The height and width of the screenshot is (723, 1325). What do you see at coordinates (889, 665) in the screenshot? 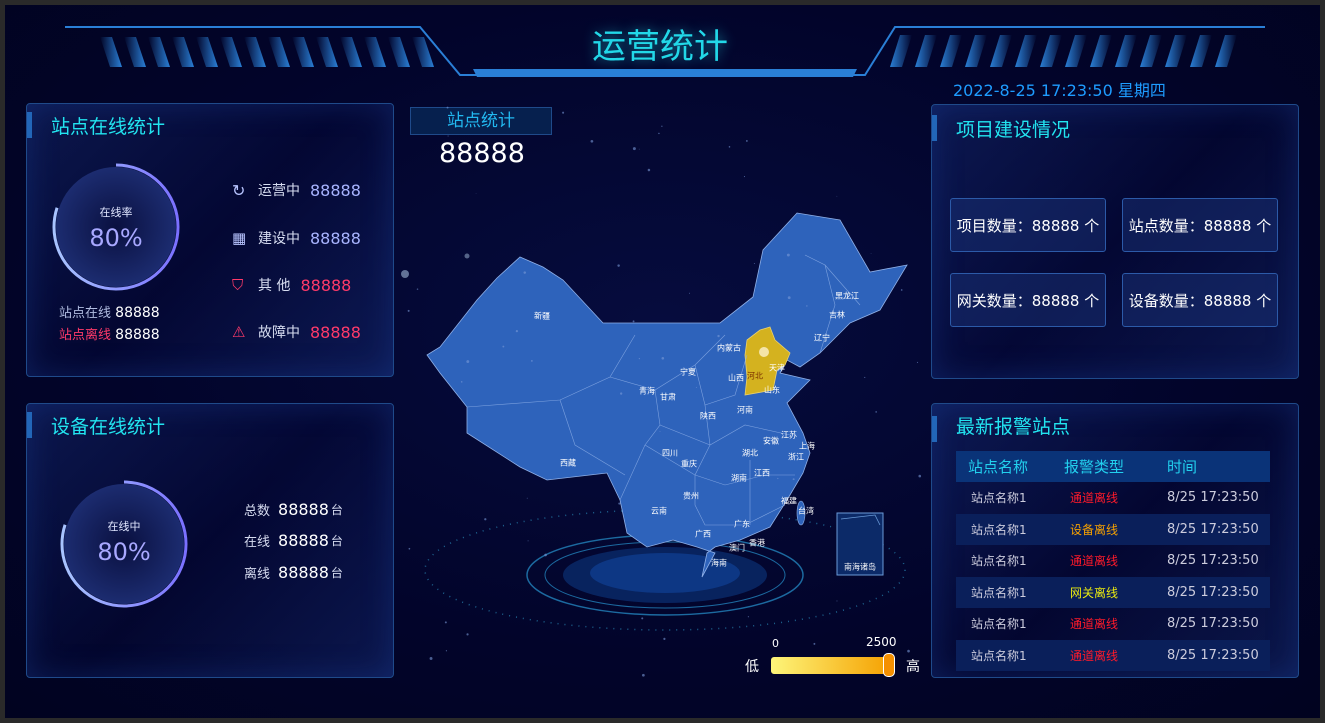
I see `legend-handle` at bounding box center [889, 665].